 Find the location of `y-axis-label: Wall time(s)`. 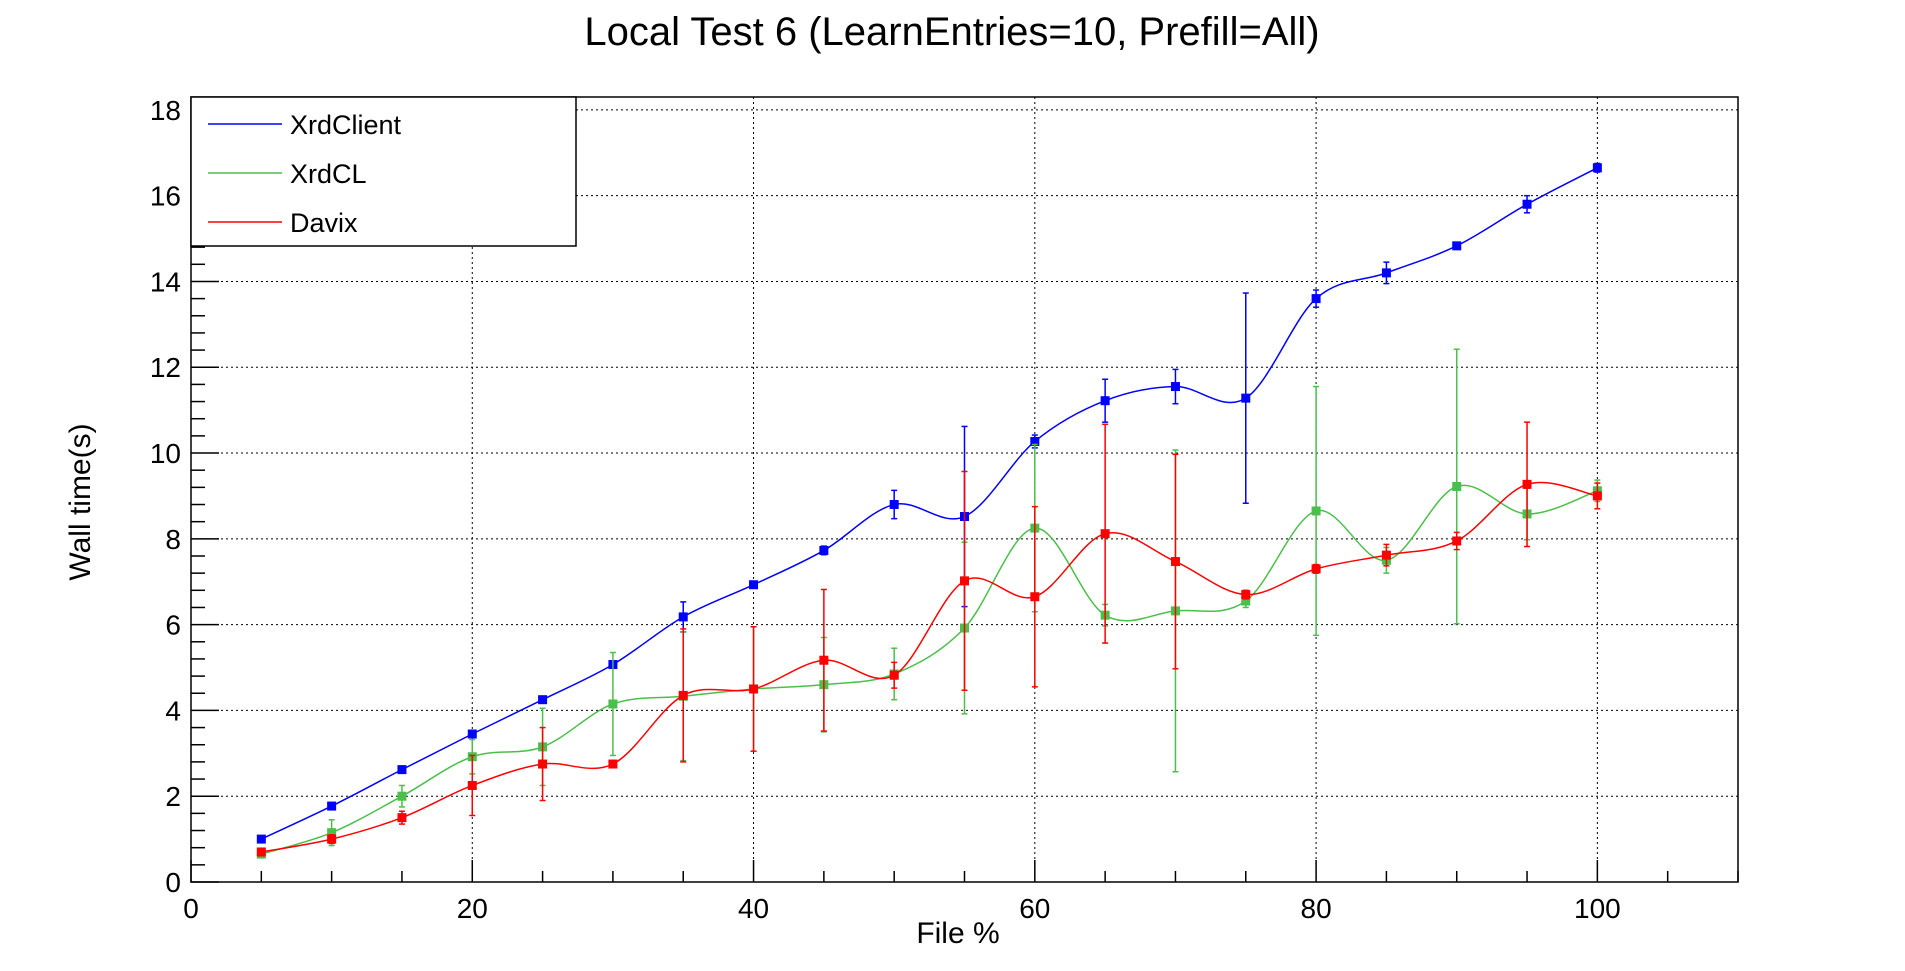

y-axis-label: Wall time(s) is located at coordinates (80, 501).